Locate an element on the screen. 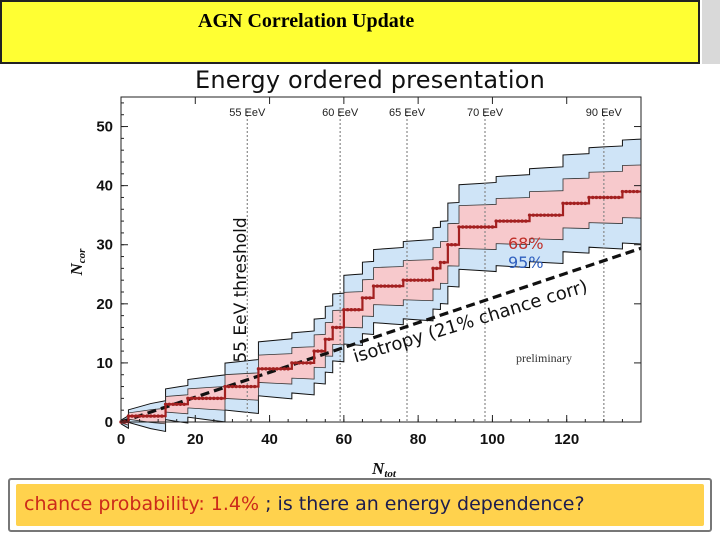 This screenshot has height=540, width=720. energy-marker-label: 70 EeV is located at coordinates (485, 113).